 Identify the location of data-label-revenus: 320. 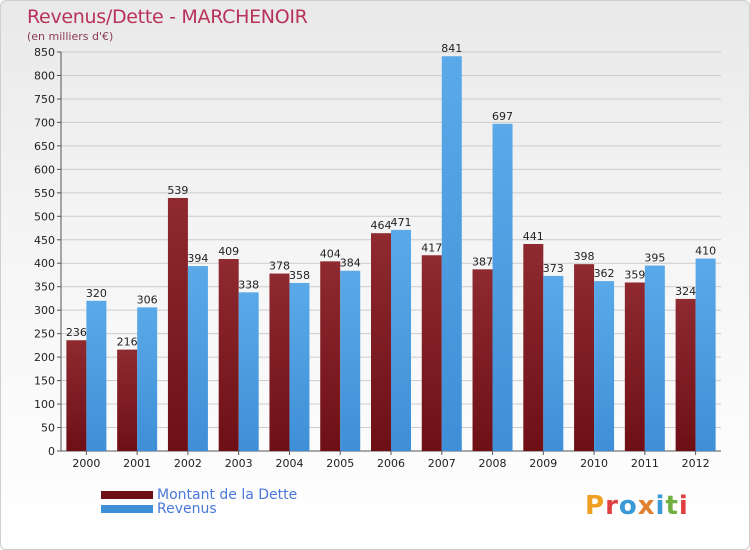
(96, 293).